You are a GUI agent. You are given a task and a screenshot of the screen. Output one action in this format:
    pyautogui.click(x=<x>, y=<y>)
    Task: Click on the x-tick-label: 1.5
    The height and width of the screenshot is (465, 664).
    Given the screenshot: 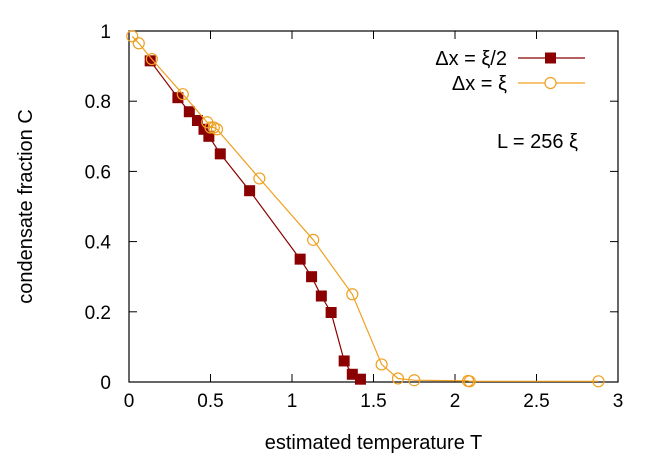 What is the action you would take?
    pyautogui.click(x=373, y=401)
    